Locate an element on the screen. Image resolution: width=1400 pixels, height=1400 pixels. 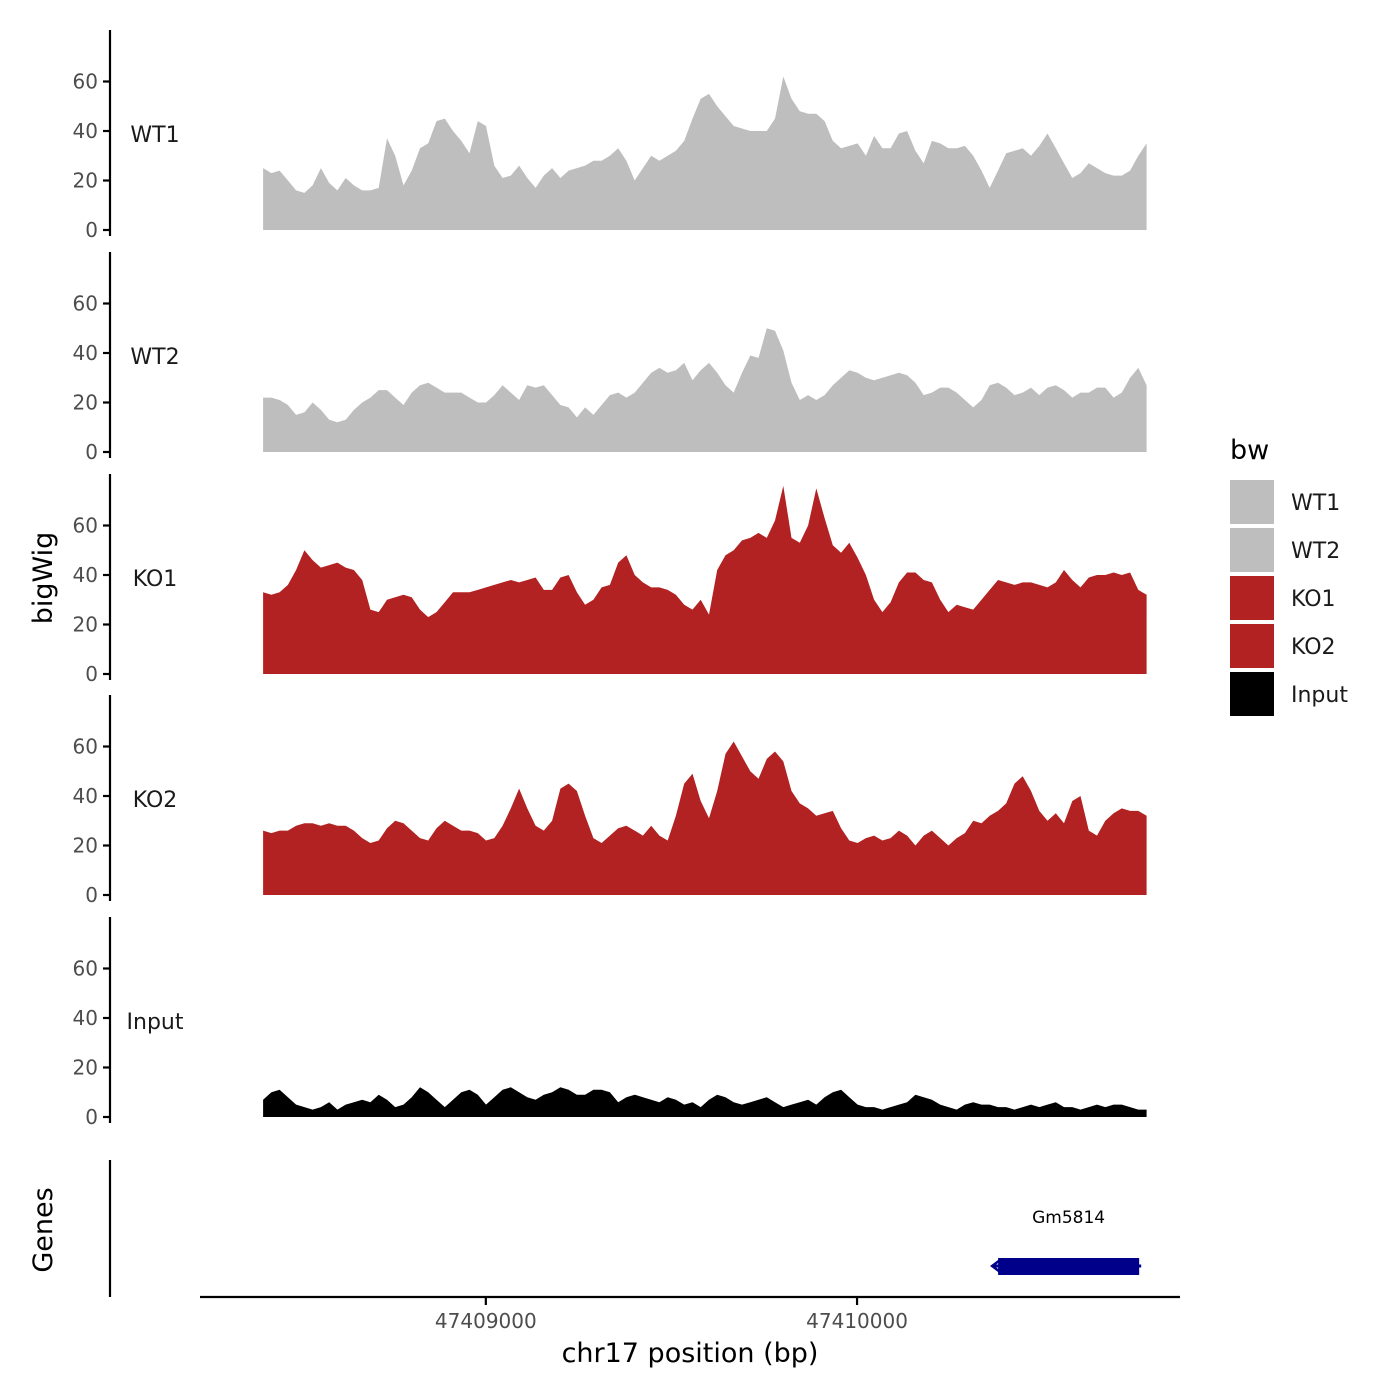
y-axis-title-genes: Genes is located at coordinates (43, 1229).